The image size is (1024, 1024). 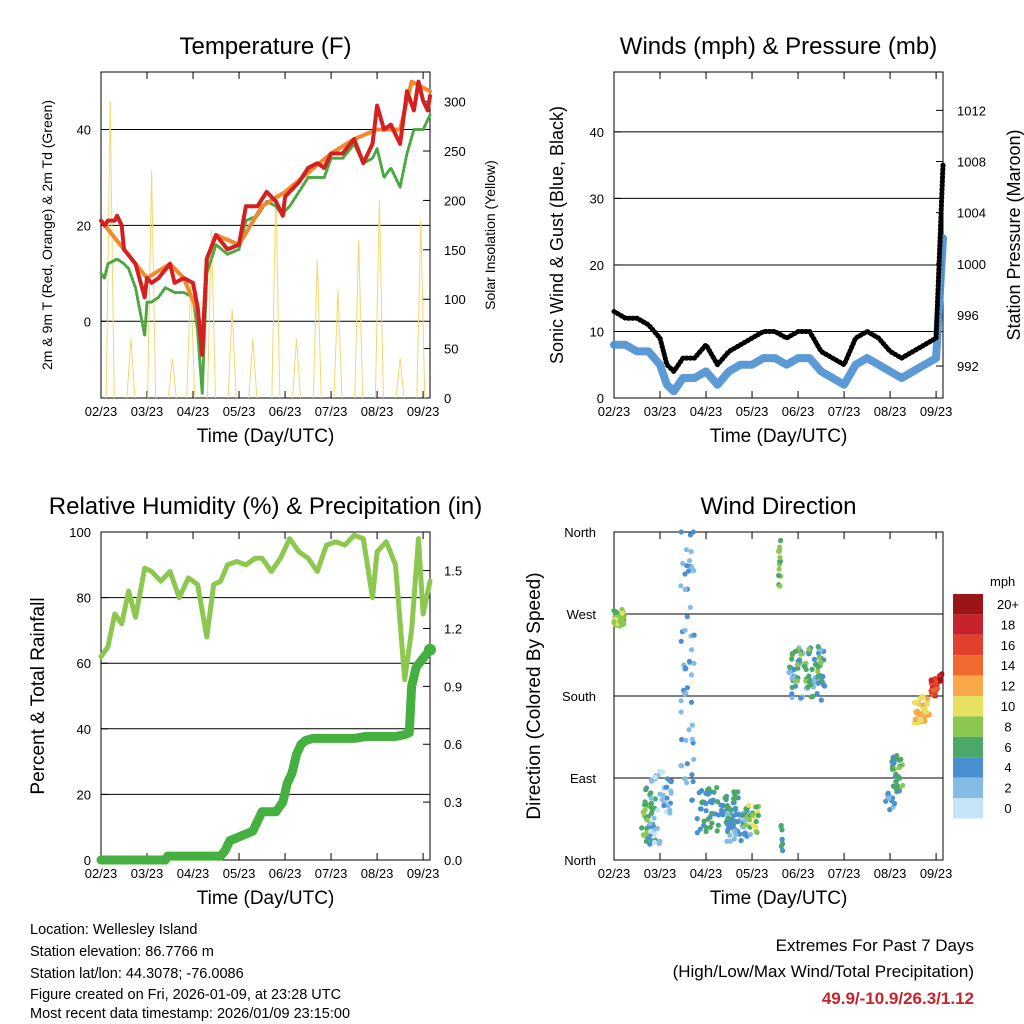 What do you see at coordinates (114, 930) in the screenshot?
I see `location-text: Location: Wellesley Island` at bounding box center [114, 930].